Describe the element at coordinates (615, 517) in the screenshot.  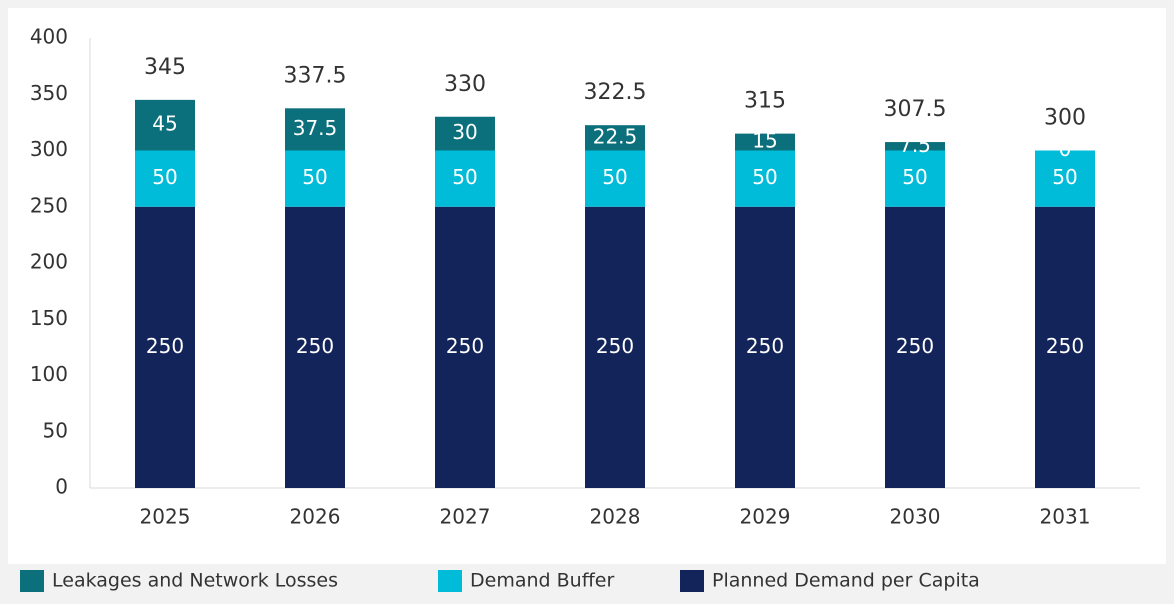
I see `x-tick-label: 2028` at that location.